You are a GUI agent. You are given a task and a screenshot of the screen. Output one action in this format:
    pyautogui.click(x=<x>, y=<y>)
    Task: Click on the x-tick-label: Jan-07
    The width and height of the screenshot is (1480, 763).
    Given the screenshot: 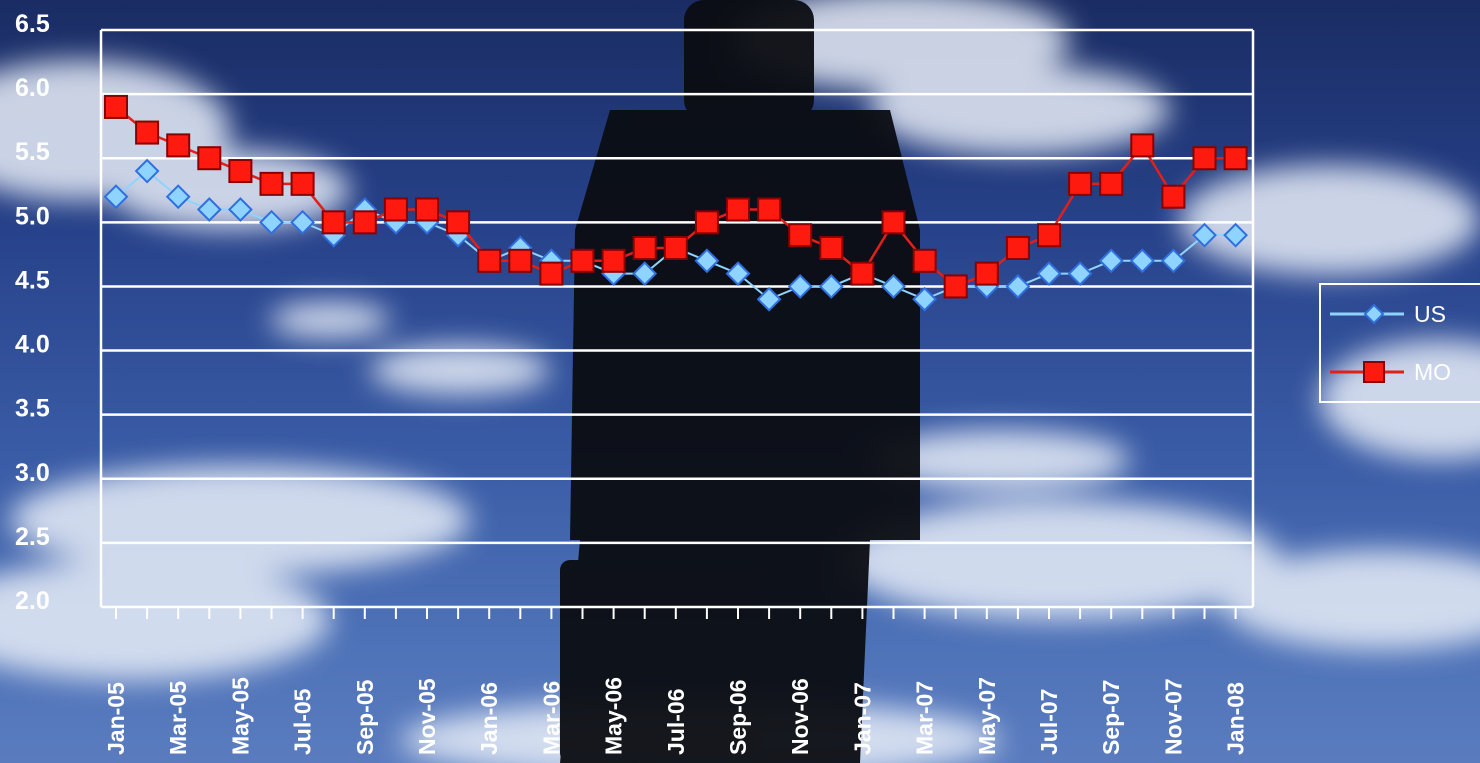 What is the action you would take?
    pyautogui.click(x=862, y=718)
    